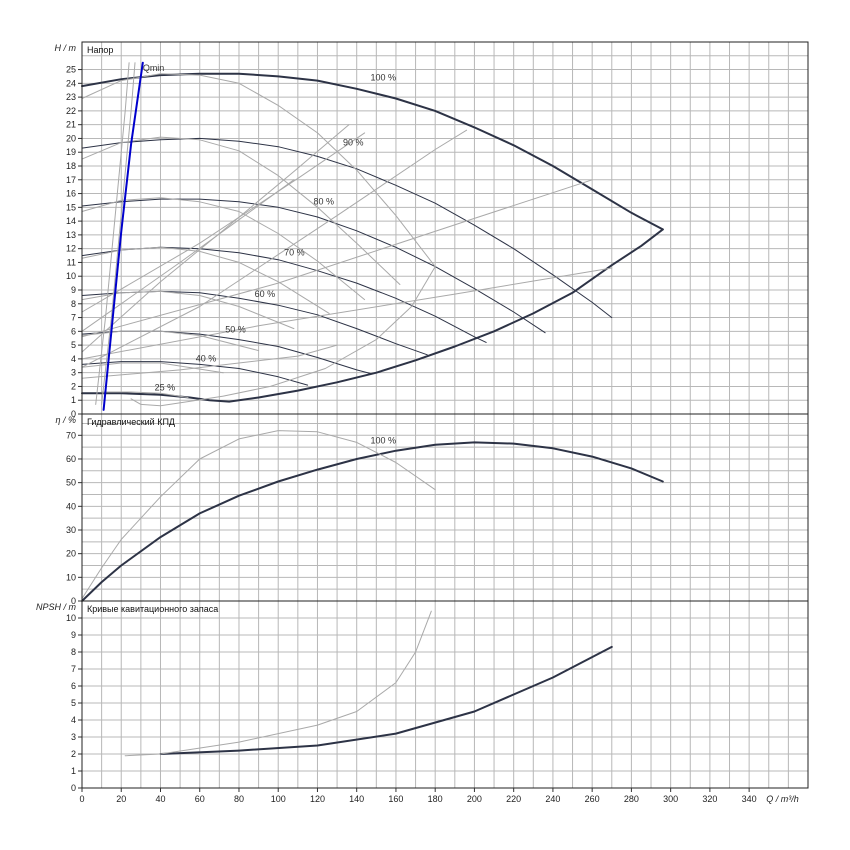 This screenshot has width=850, height=850. I want to click on x-tick-label: 320, so click(709, 799).